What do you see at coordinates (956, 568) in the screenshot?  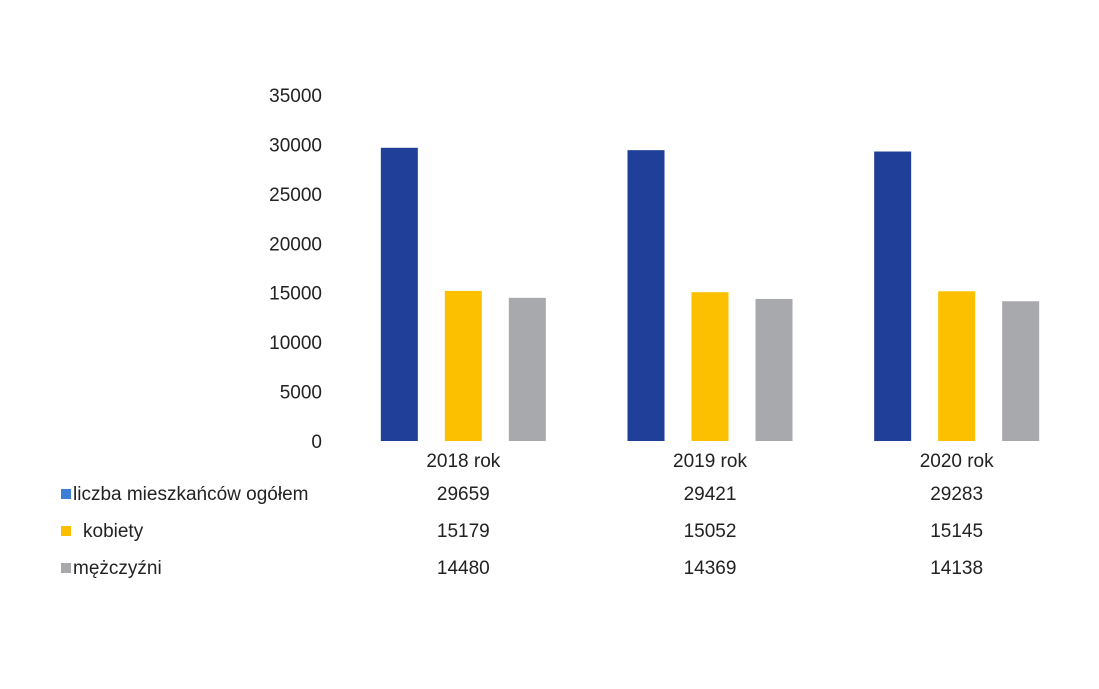 I see `table-cell: 14138` at bounding box center [956, 568].